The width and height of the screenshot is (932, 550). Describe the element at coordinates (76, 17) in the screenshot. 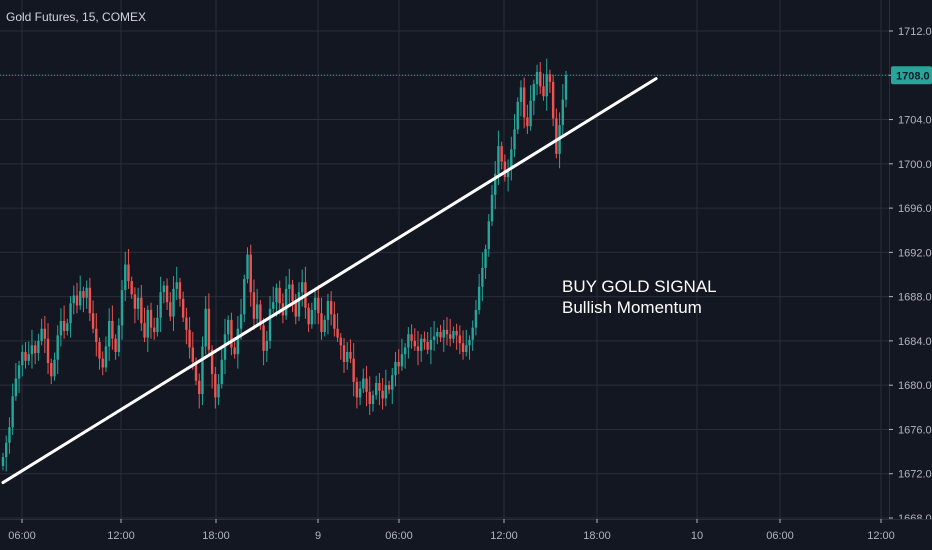

I see `symbol-title: Gold Futures, 15, COMEX` at that location.